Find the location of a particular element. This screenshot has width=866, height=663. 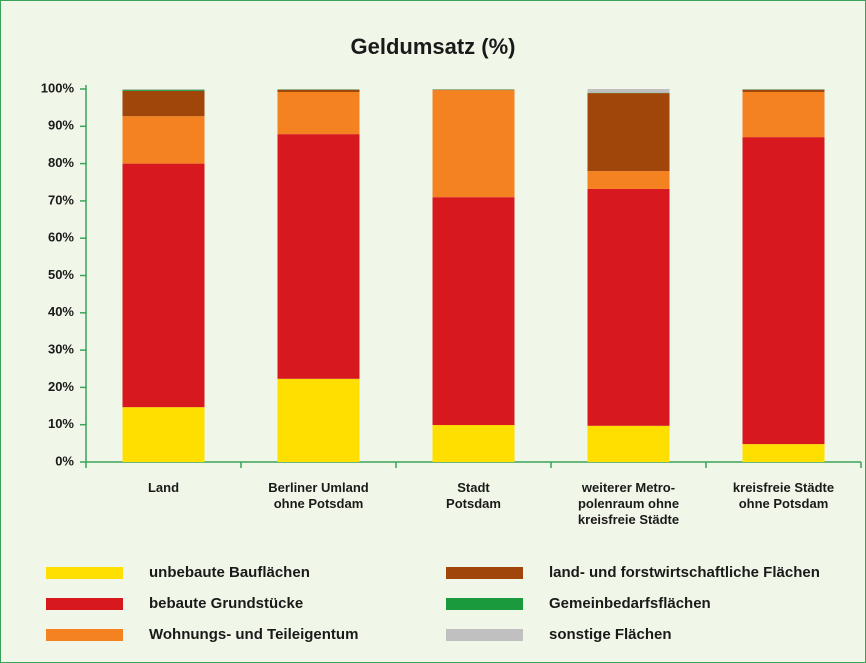

y-tick-label: 50% is located at coordinates (61, 274).